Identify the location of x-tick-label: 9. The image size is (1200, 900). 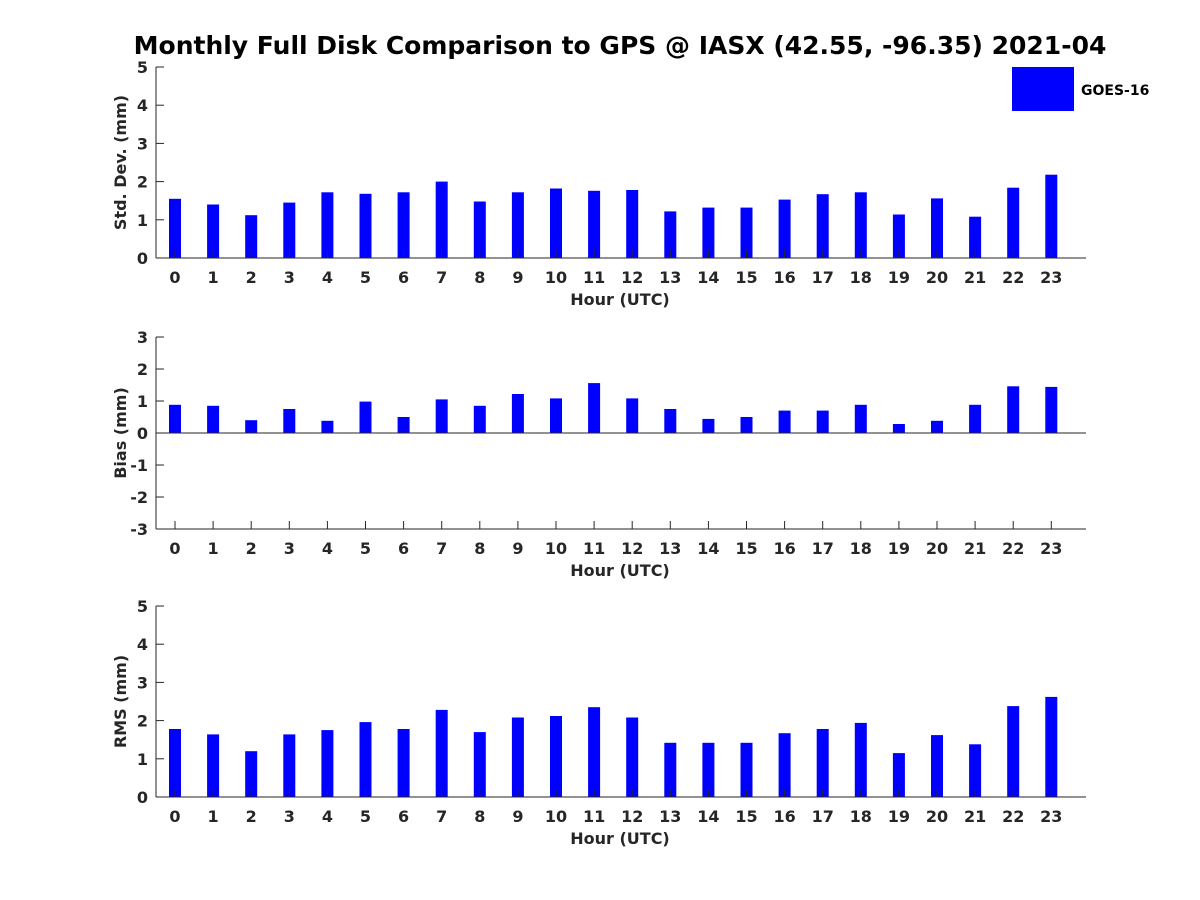
(517, 277).